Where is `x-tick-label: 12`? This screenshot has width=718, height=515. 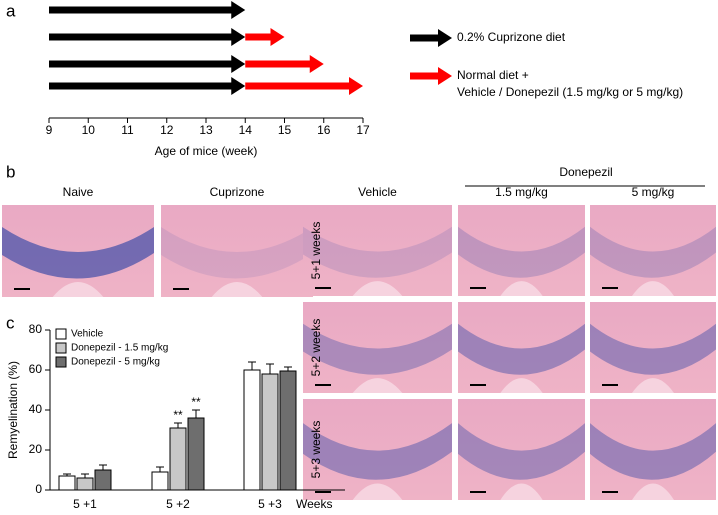
x-tick-label: 12 is located at coordinates (167, 130).